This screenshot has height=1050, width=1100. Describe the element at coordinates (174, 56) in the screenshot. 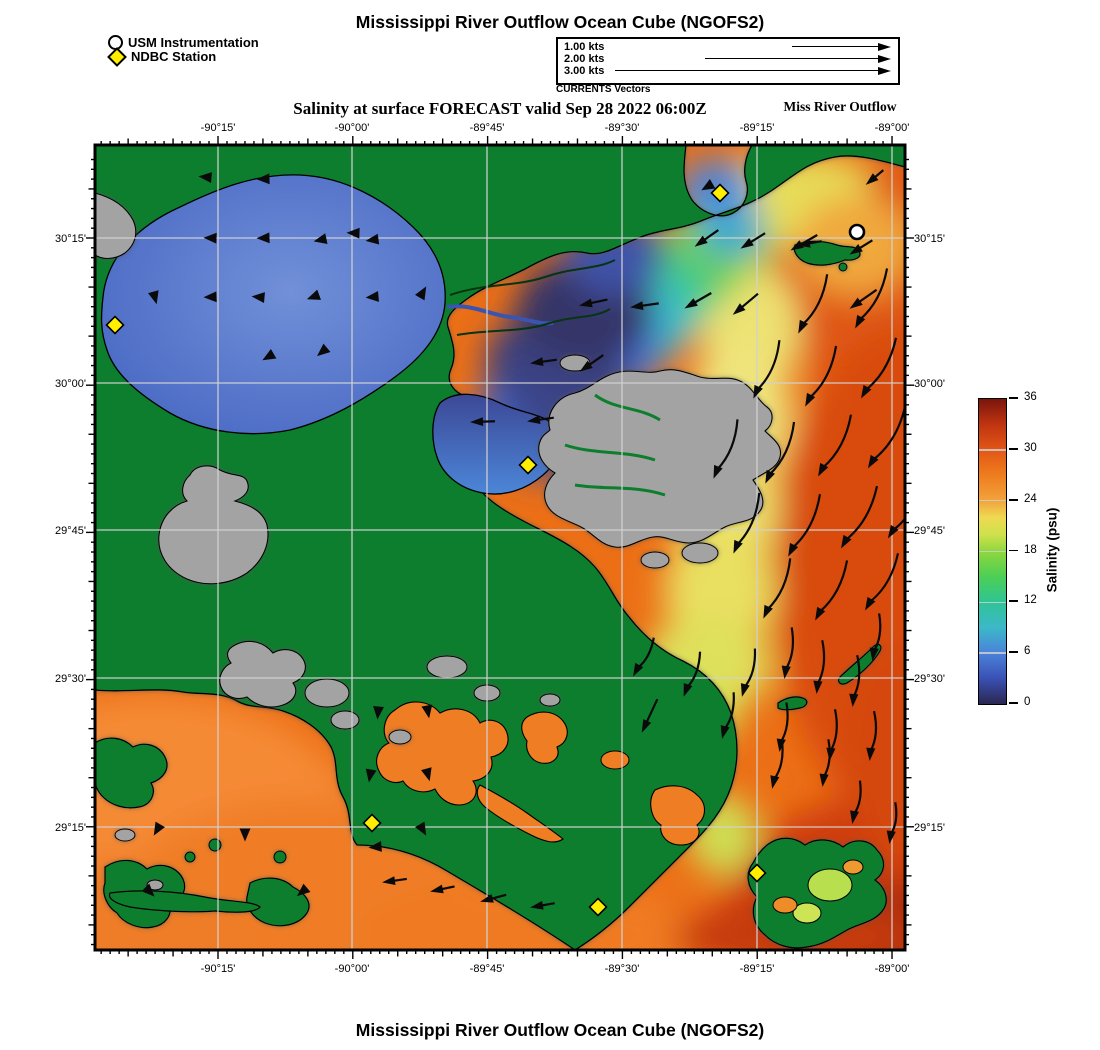

I see `legend-ndbc-label: NDBC Station` at that location.